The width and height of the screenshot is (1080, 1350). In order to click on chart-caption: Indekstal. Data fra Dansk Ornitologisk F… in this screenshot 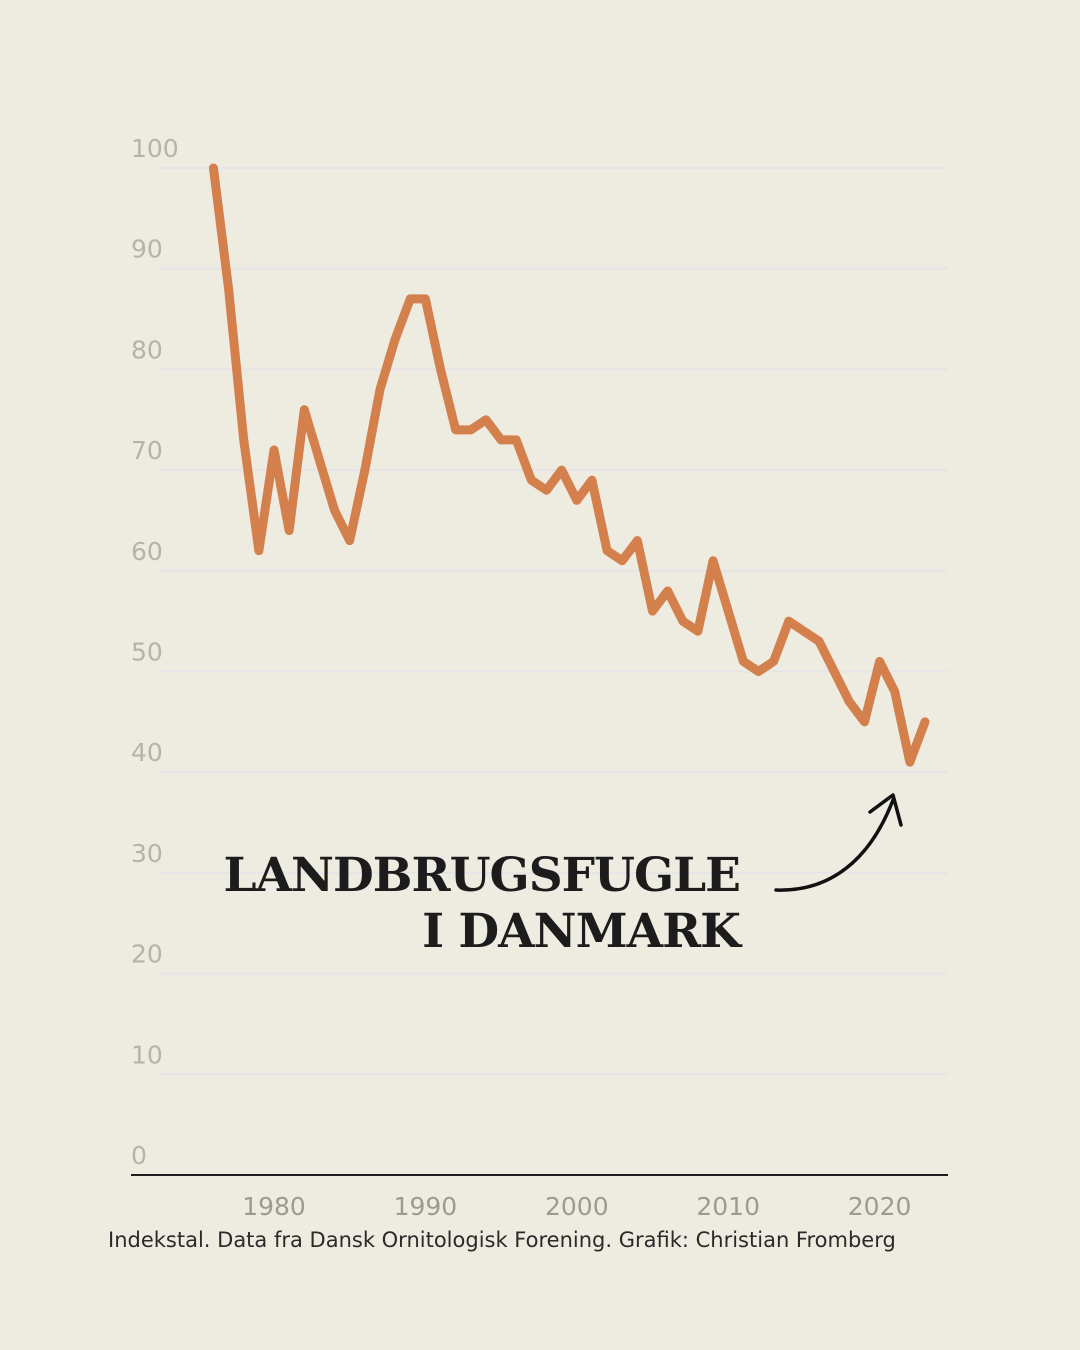, I will do `click(502, 1240)`.